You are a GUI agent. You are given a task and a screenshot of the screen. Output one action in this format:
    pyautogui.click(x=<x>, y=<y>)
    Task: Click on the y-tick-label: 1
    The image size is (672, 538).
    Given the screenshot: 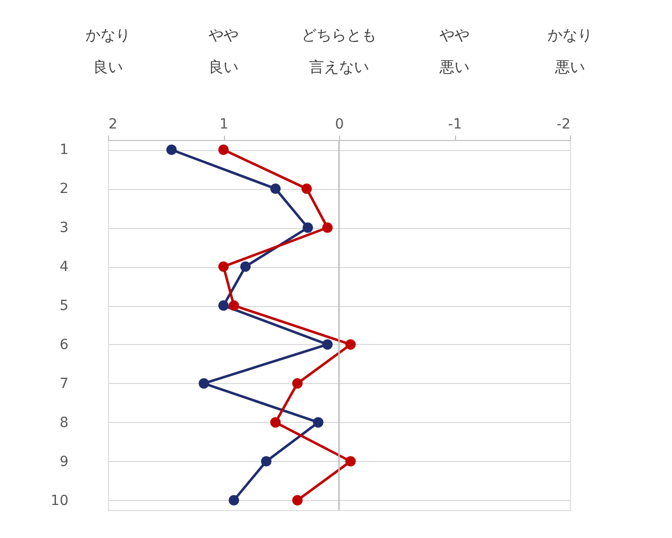 What is the action you would take?
    pyautogui.click(x=64, y=150)
    